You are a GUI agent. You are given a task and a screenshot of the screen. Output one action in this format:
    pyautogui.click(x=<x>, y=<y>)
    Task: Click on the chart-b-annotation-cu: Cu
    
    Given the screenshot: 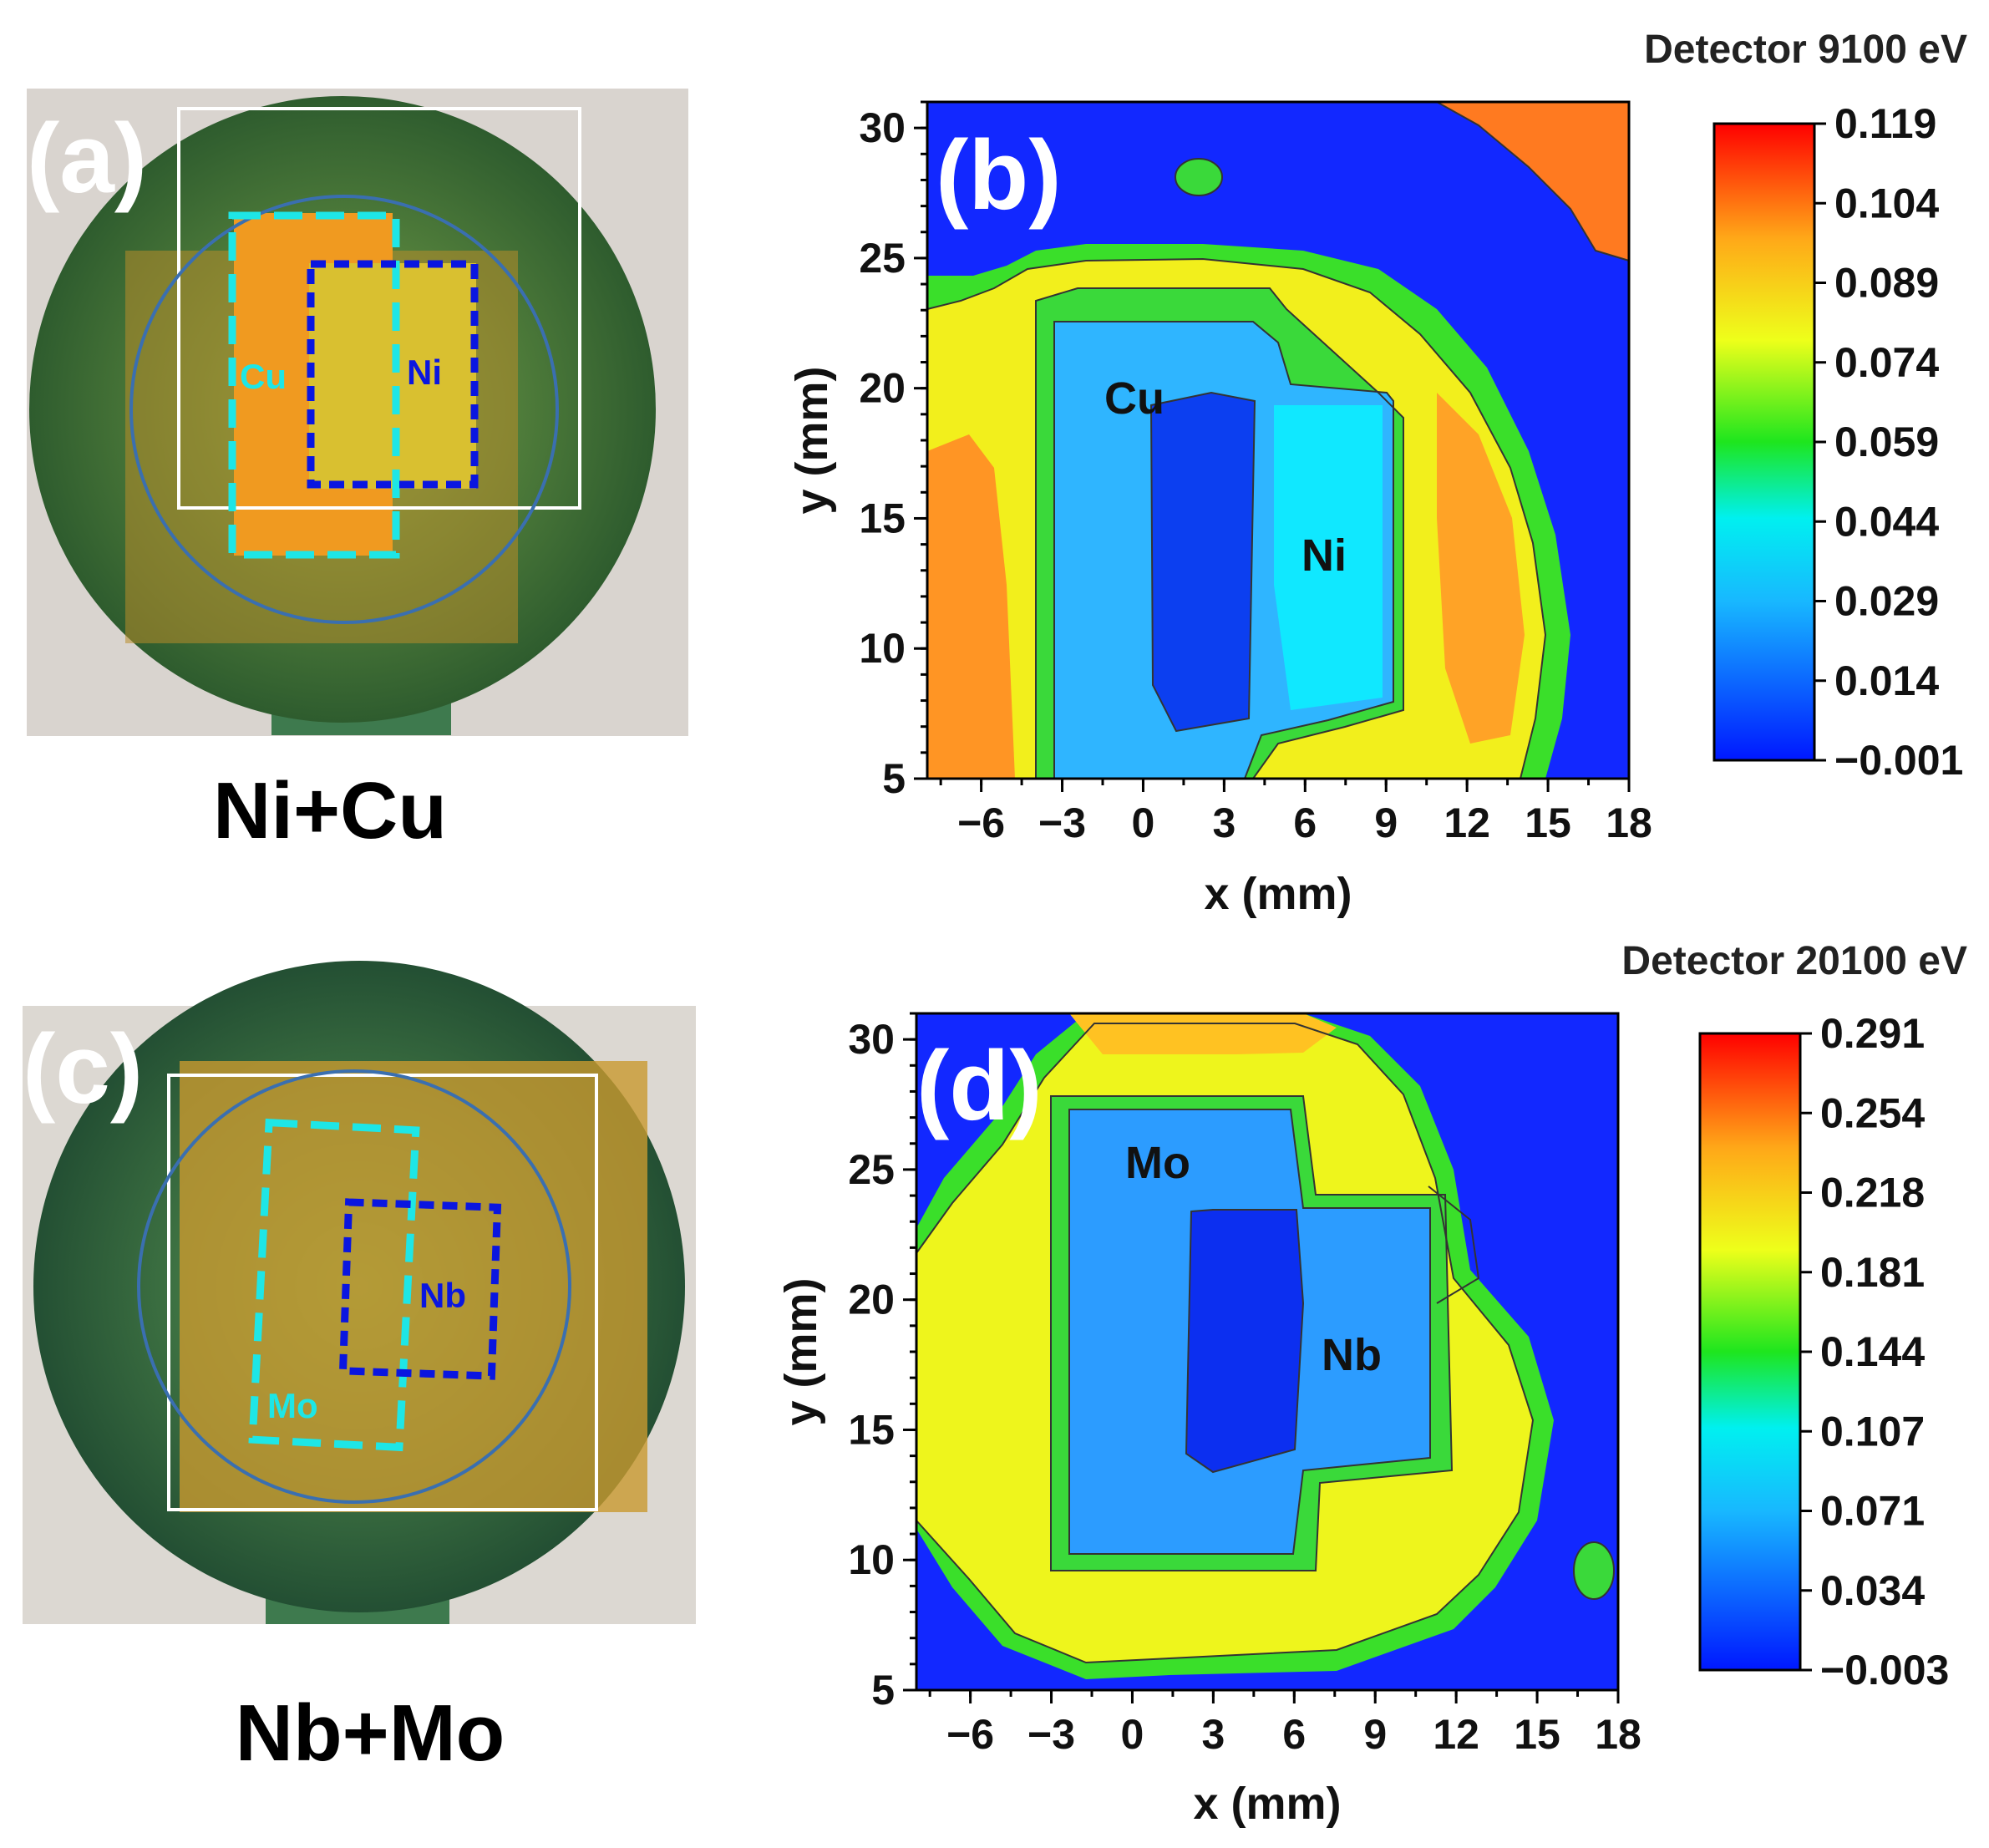 What is the action you would take?
    pyautogui.click(x=1134, y=398)
    